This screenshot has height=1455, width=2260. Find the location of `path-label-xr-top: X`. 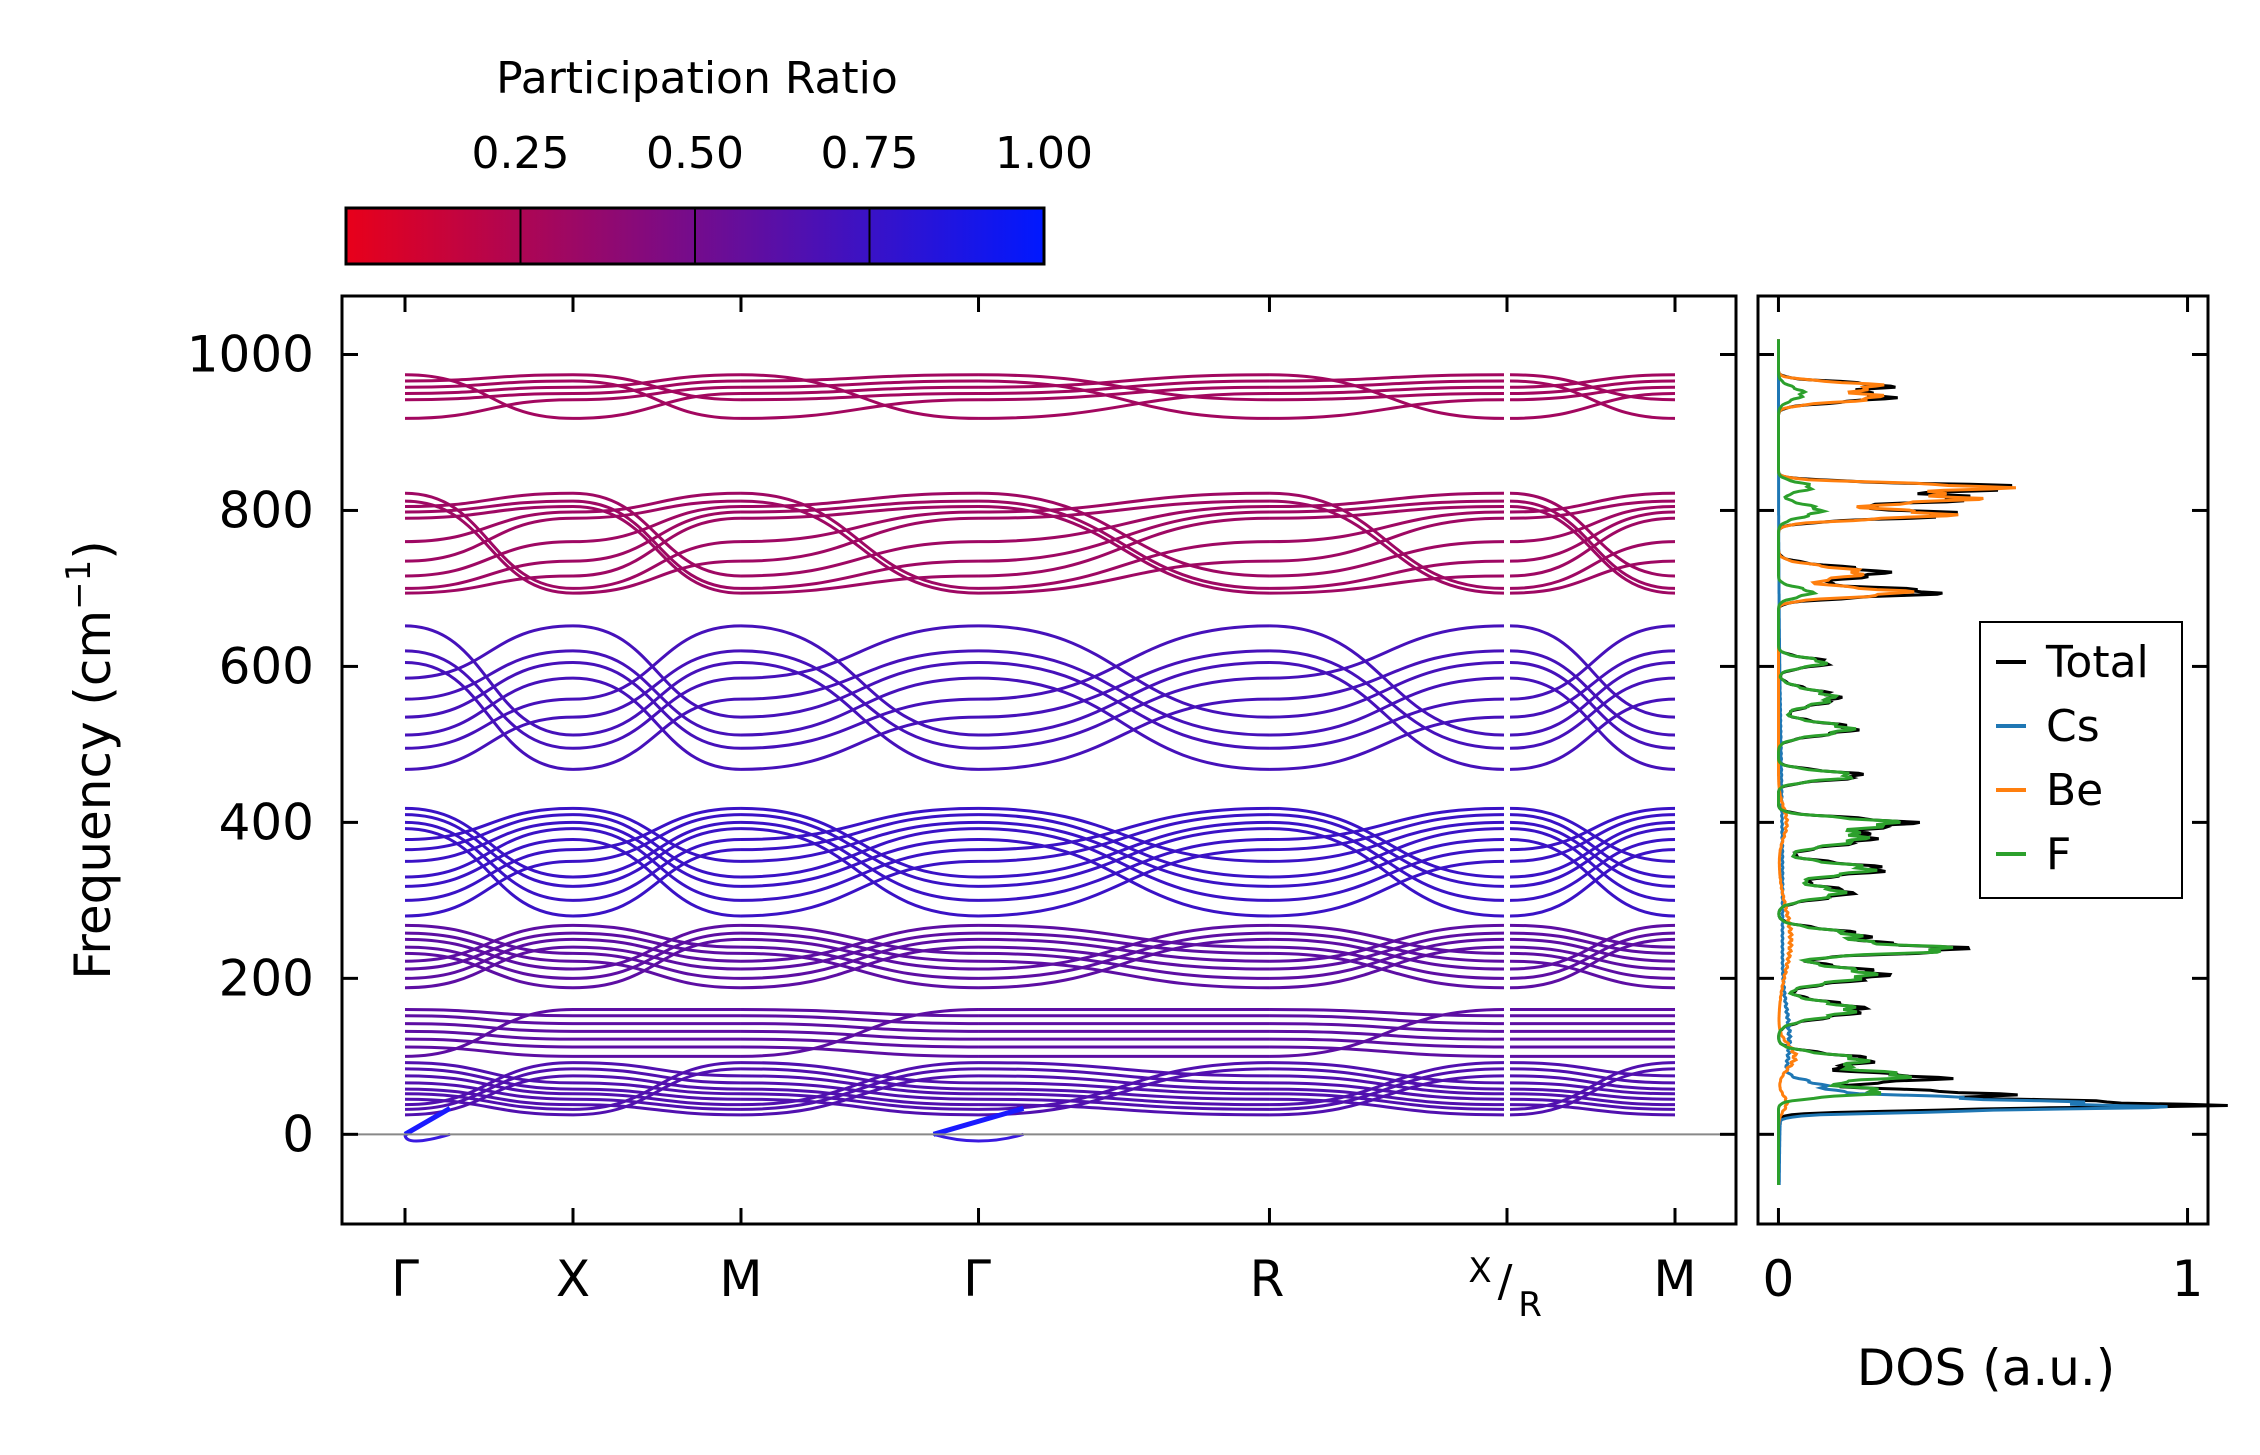

path-label-xr-top: X is located at coordinates (1479, 1271).